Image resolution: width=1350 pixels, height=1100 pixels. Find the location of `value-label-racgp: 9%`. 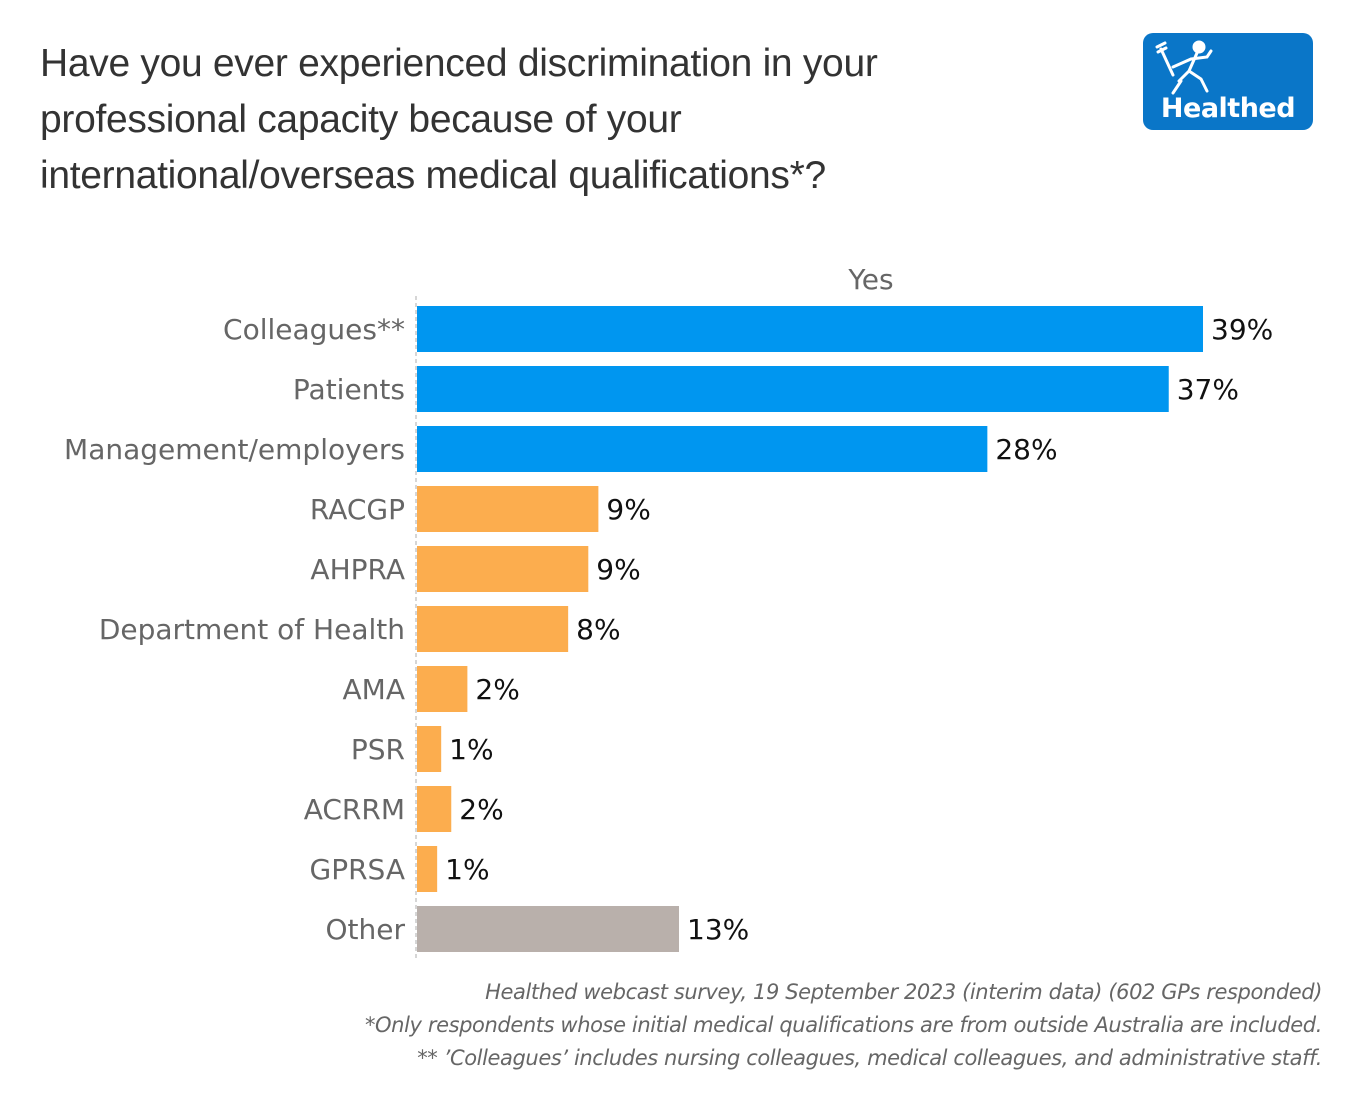

value-label-racgp: 9% is located at coordinates (628, 509).